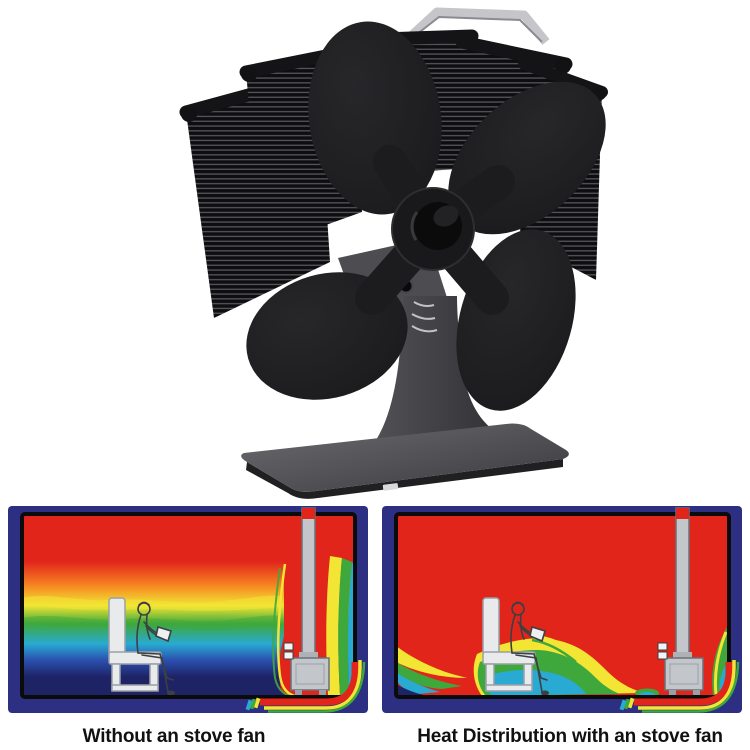  Describe the element at coordinates (334, 625) in the screenshot. I see `wall-plume-yellow` at that location.